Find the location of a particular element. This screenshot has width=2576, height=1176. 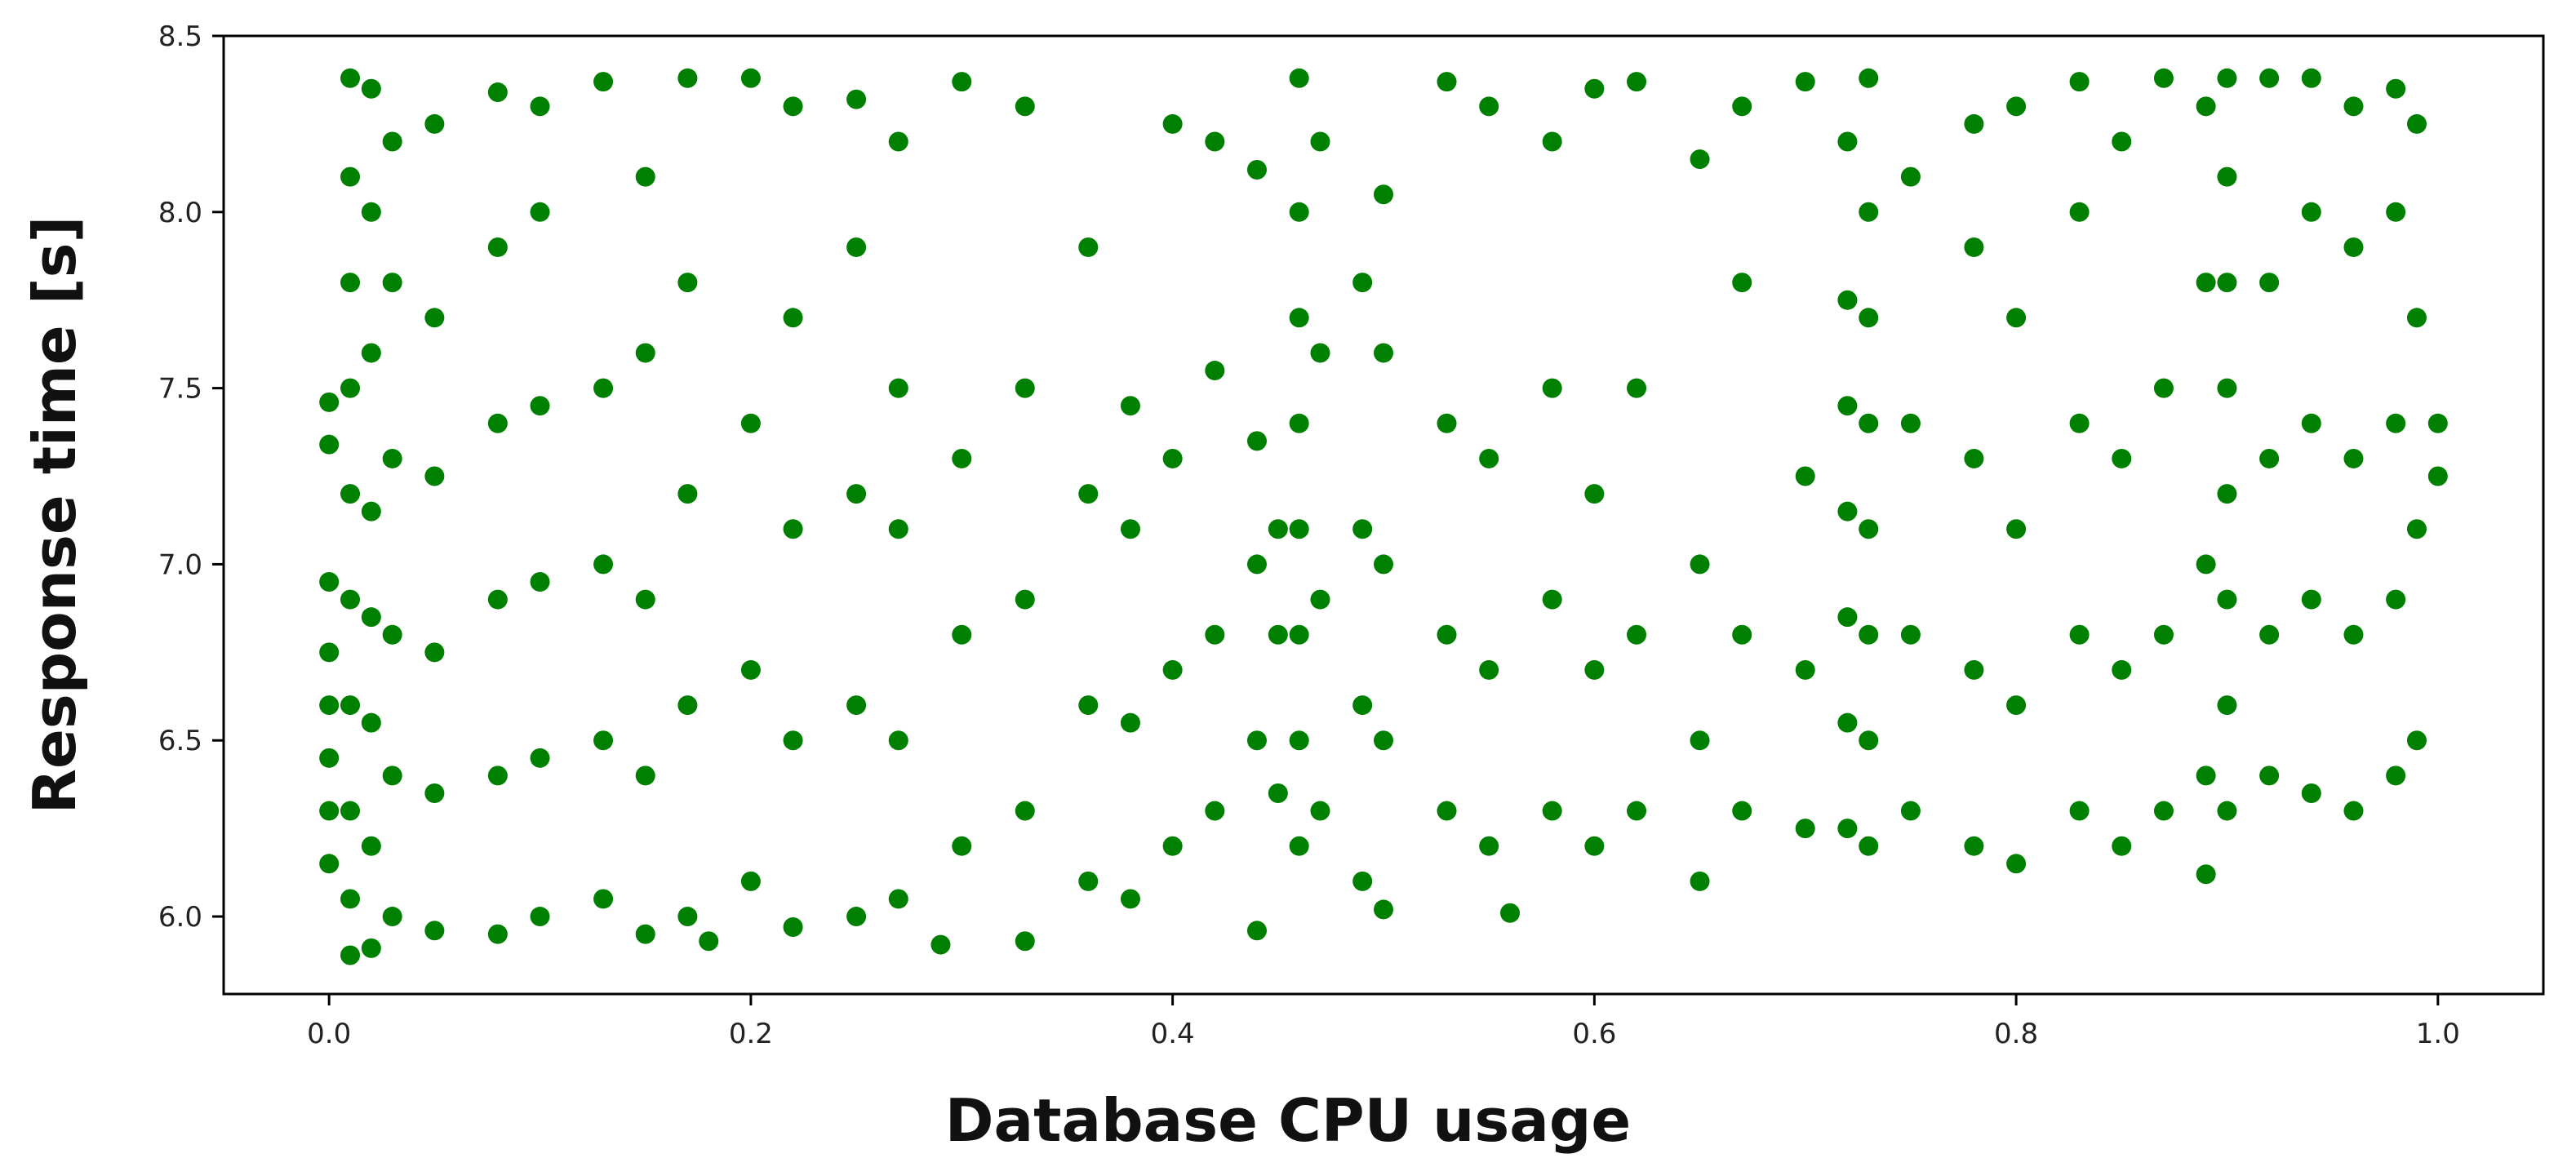

y-axis-ticks: 6.0 6.5 7.0 7.5 8.0 8.5 is located at coordinates (191, 477).